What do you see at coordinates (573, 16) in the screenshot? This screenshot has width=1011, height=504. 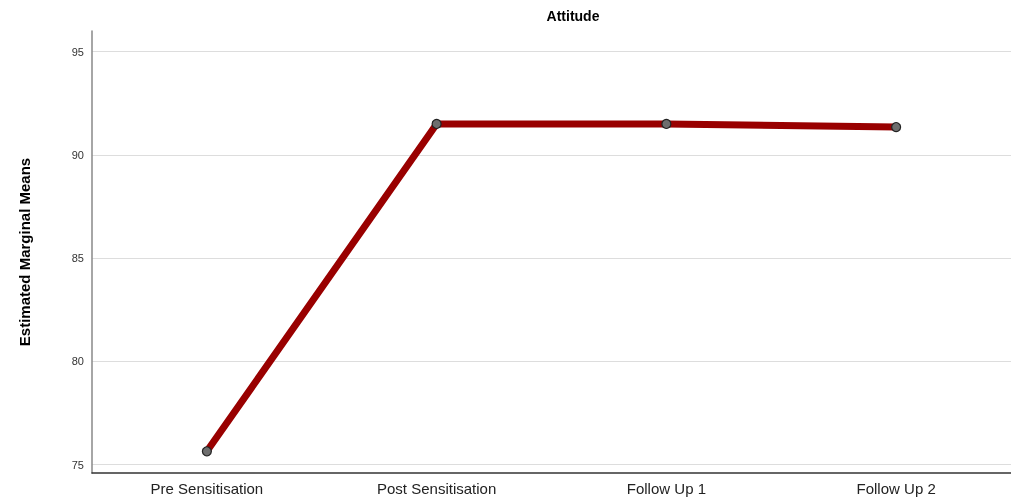 I see `chart-title: Attitude` at bounding box center [573, 16].